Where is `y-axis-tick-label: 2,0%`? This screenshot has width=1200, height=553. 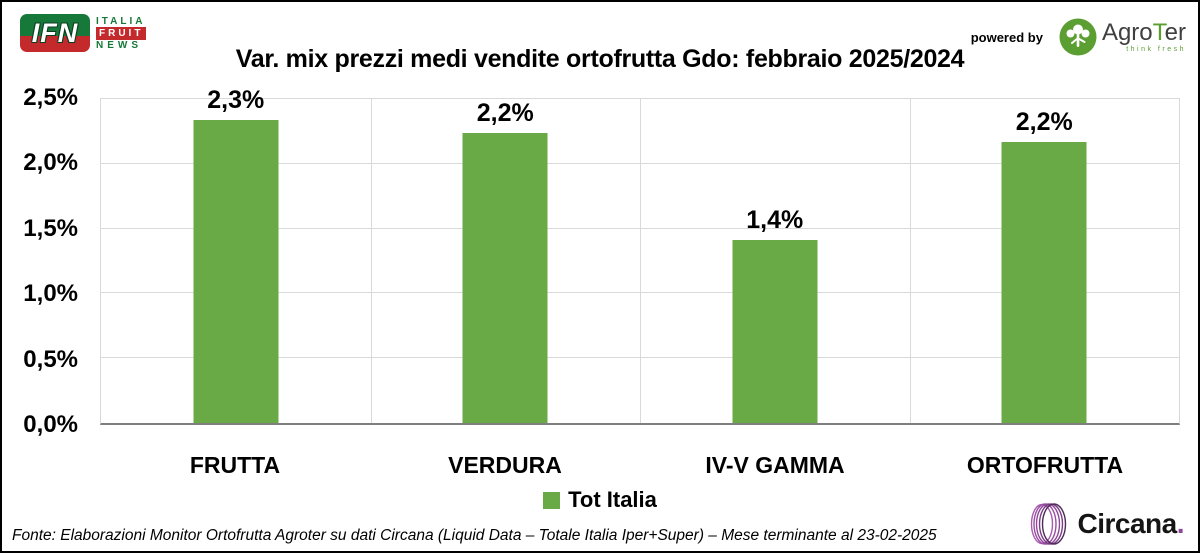
y-axis-tick-label: 2,0% is located at coordinates (50, 163).